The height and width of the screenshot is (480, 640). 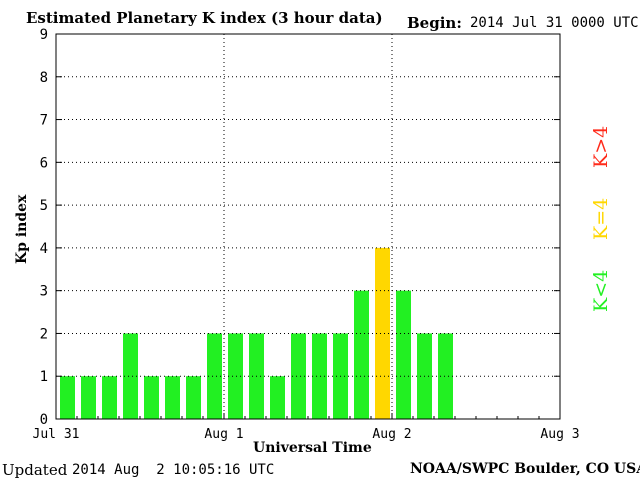 I want to click on y-axis-label: Kp index, so click(x=22, y=229).